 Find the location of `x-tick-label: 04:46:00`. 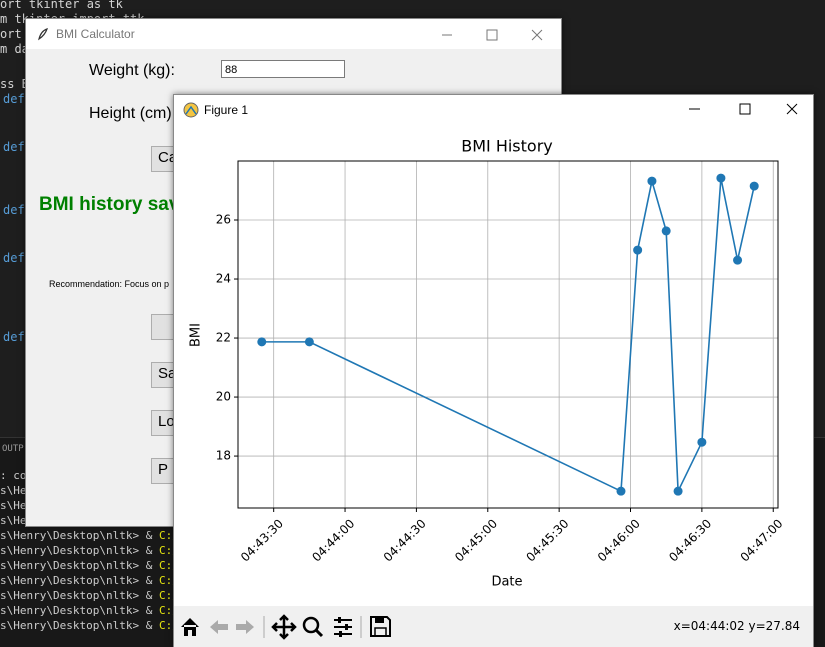

x-tick-label: 04:46:00 is located at coordinates (619, 540).